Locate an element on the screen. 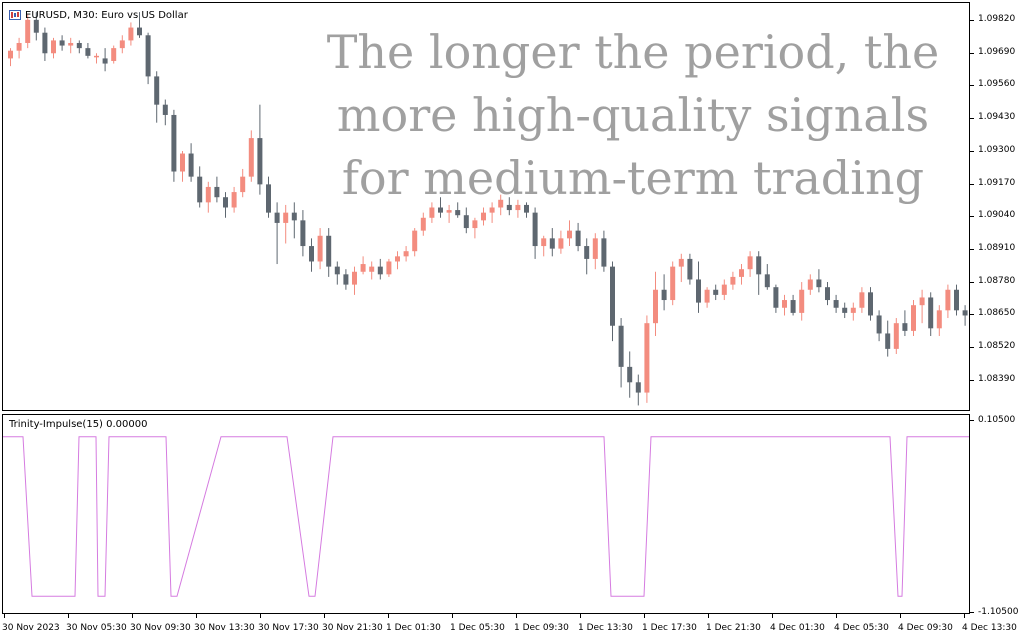 The height and width of the screenshot is (640, 1024). price-axis-label: 1.09820 is located at coordinates (997, 19).